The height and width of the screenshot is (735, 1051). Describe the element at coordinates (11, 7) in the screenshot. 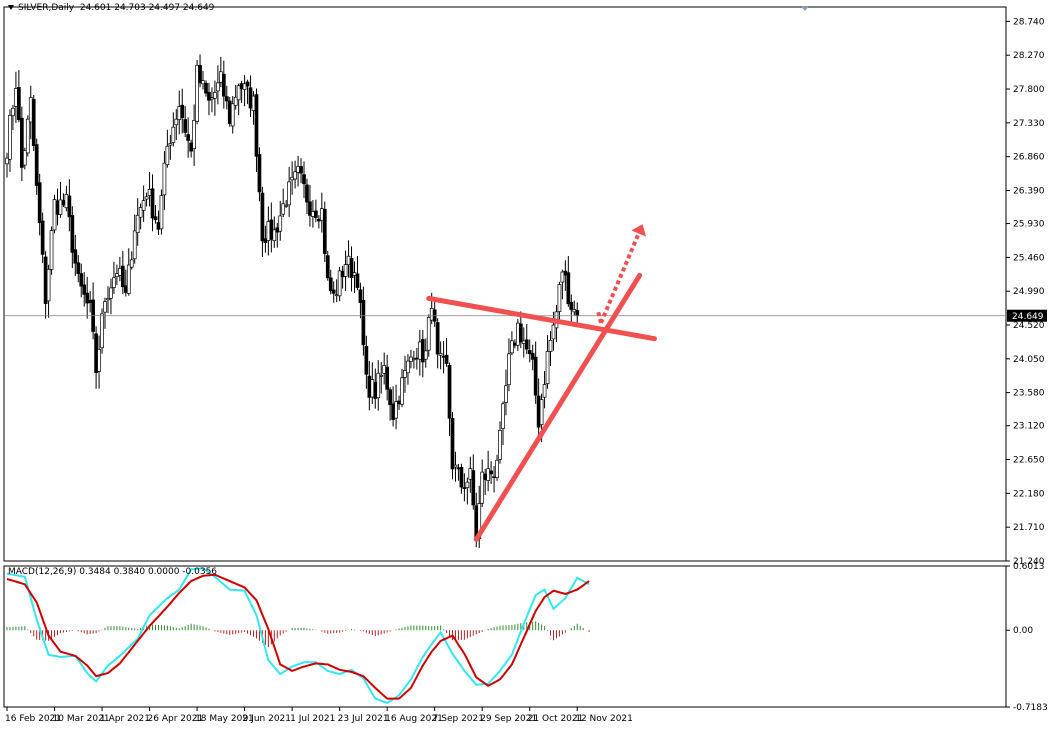

I see `collapse-triangle-icon` at that location.